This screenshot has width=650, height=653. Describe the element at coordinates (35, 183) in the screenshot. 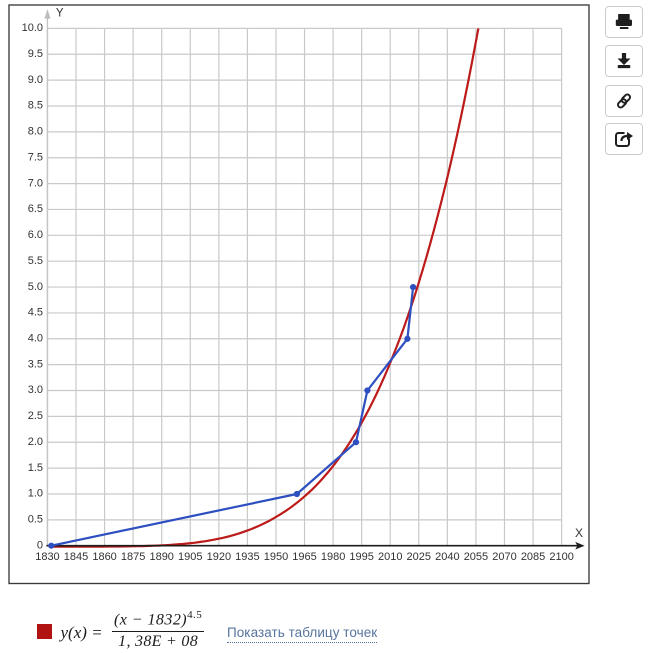

I see `svg-text: 7.0` at that location.